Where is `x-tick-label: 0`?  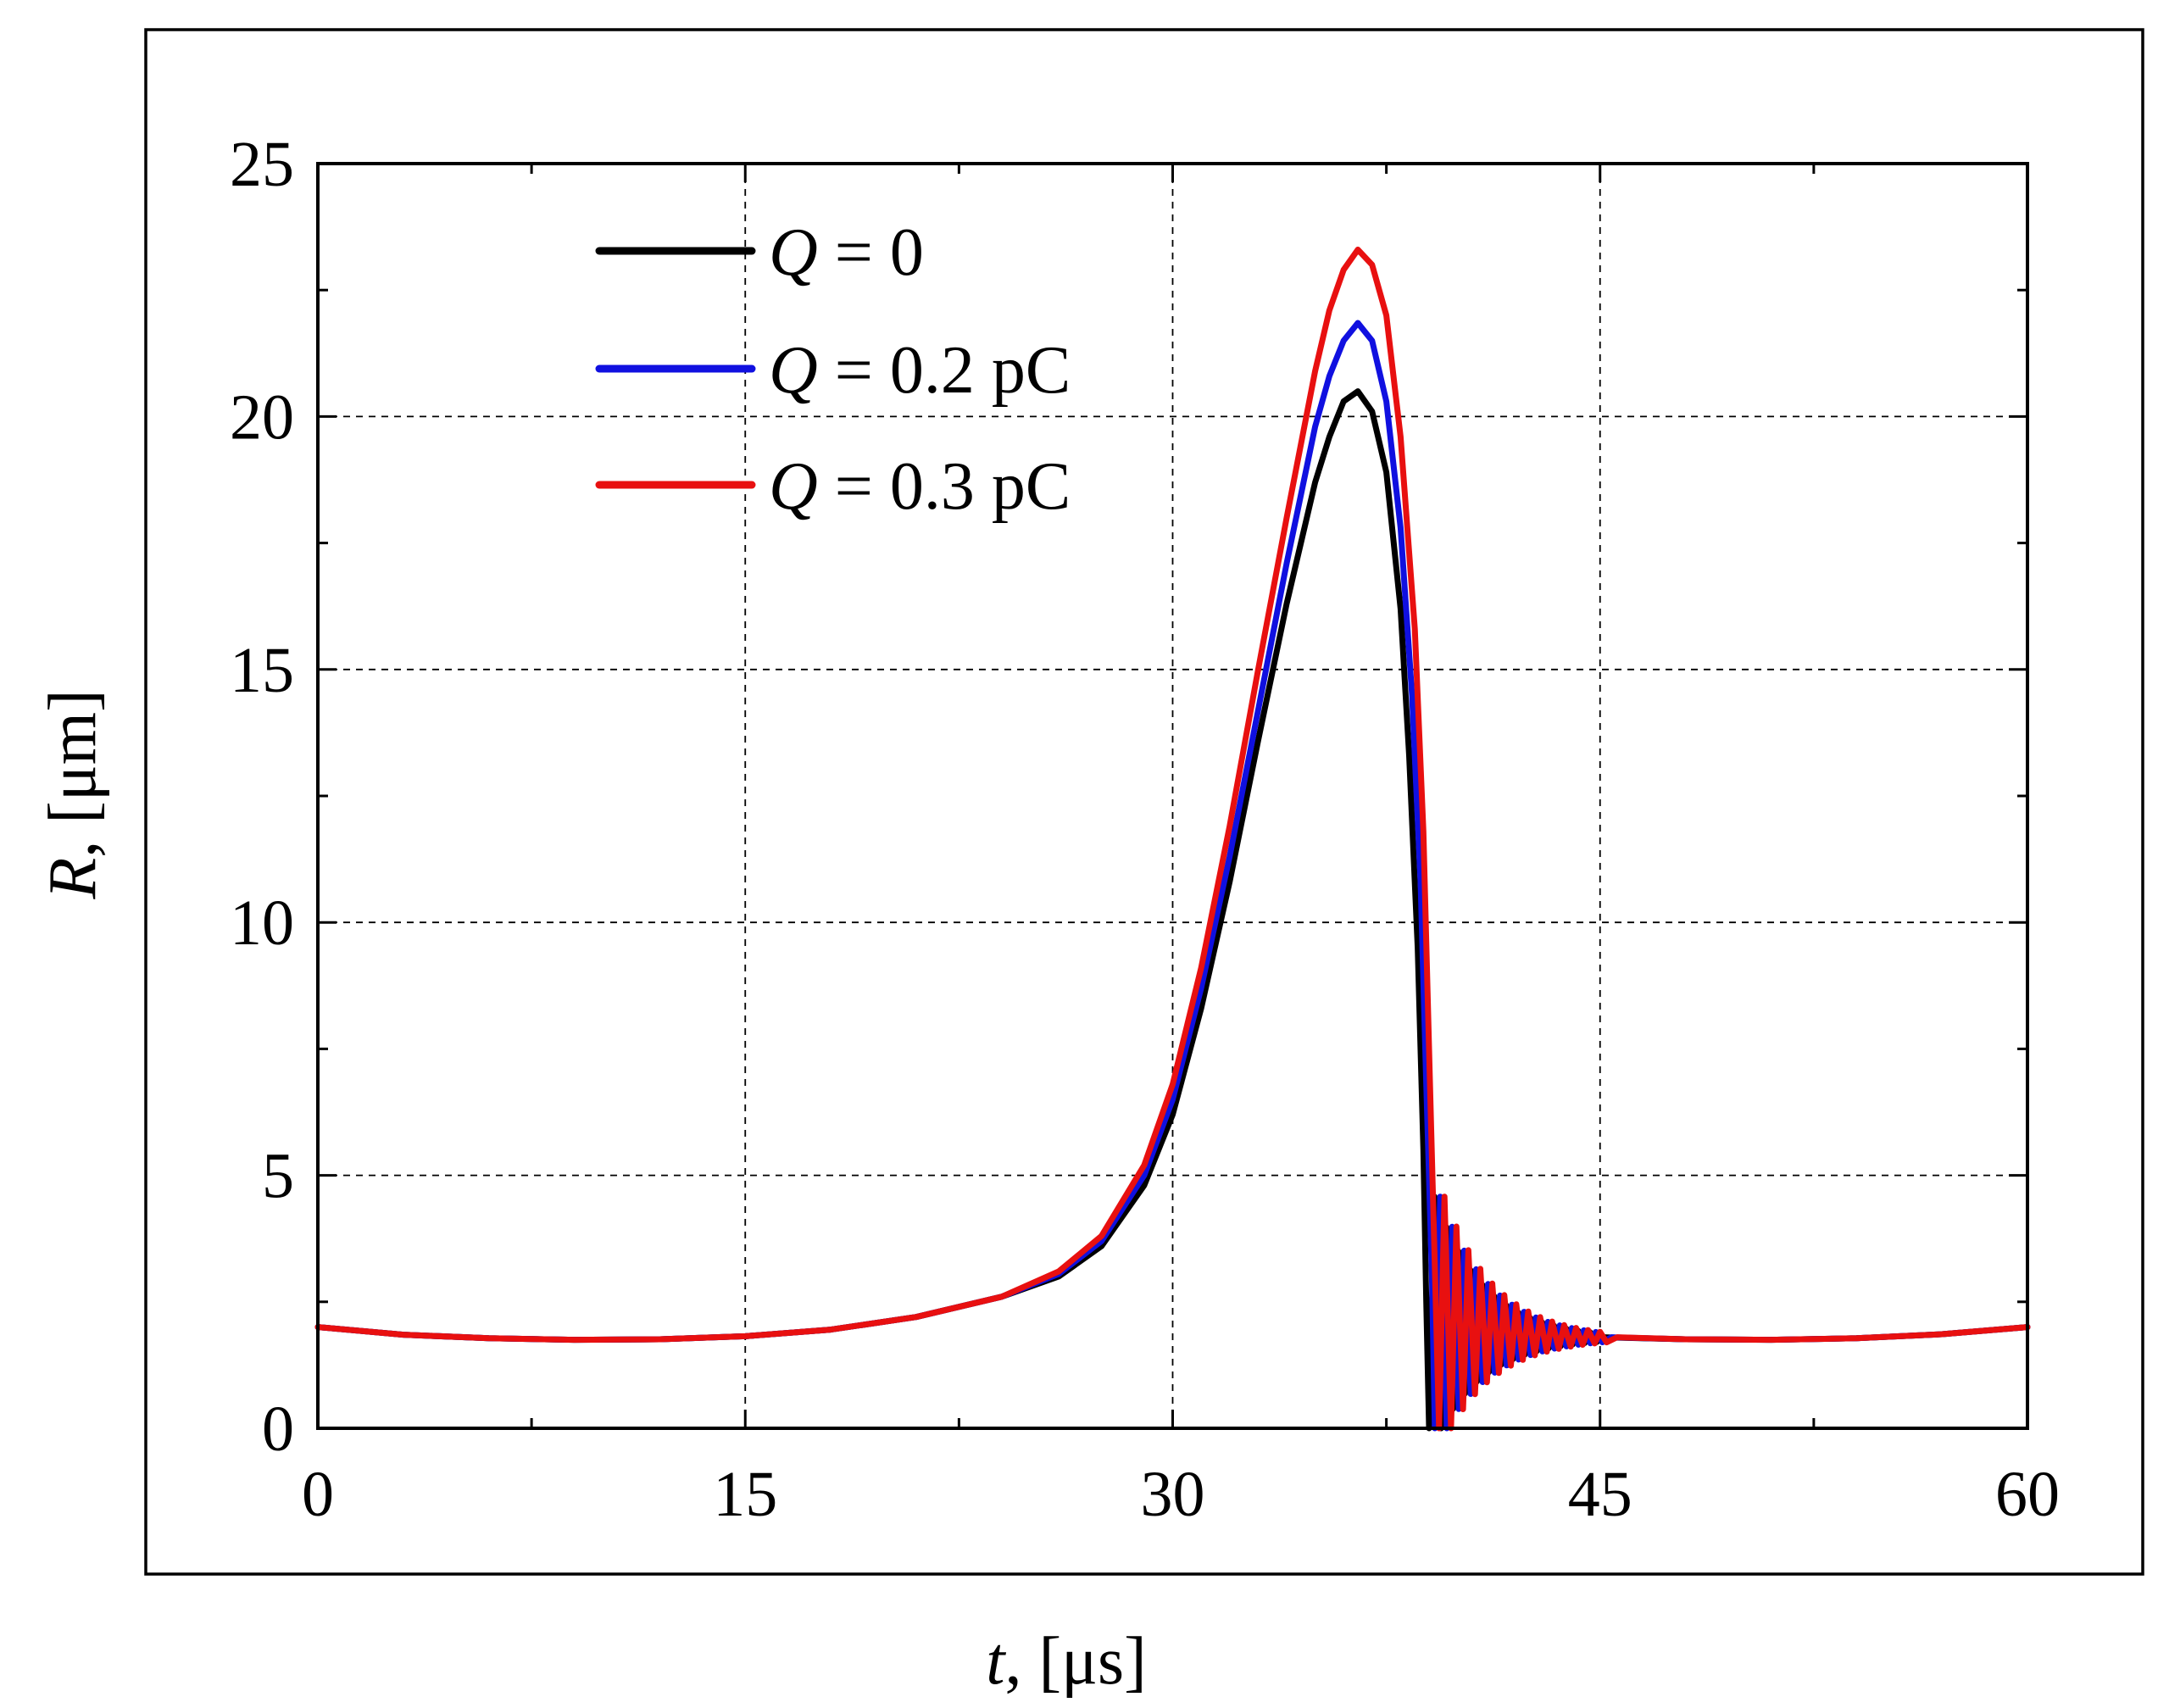 x-tick-label: 0 is located at coordinates (318, 1494).